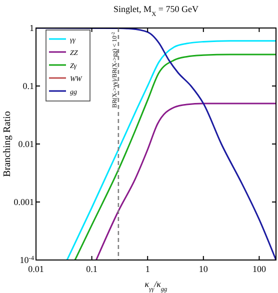 This screenshot has width=278, height=293. Describe the element at coordinates (156, 285) in the screenshot. I see `x-axis-title: κ$_{γγ}$/κ$_{gg}$` at that location.